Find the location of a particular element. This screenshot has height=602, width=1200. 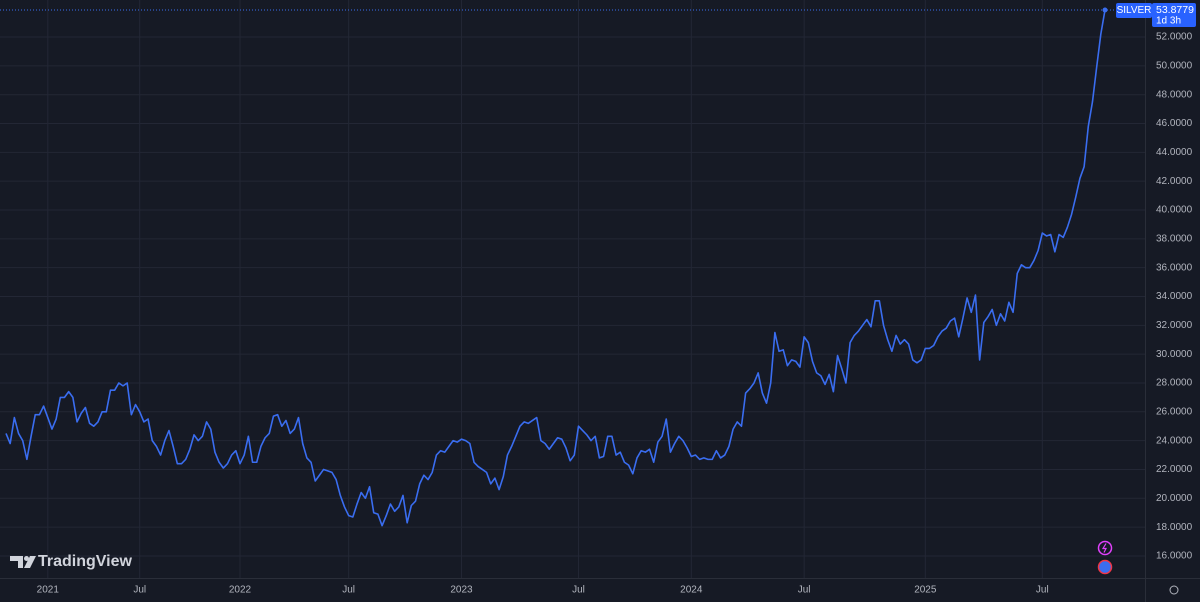

y-tick-label: 34.0000 is located at coordinates (1174, 296).